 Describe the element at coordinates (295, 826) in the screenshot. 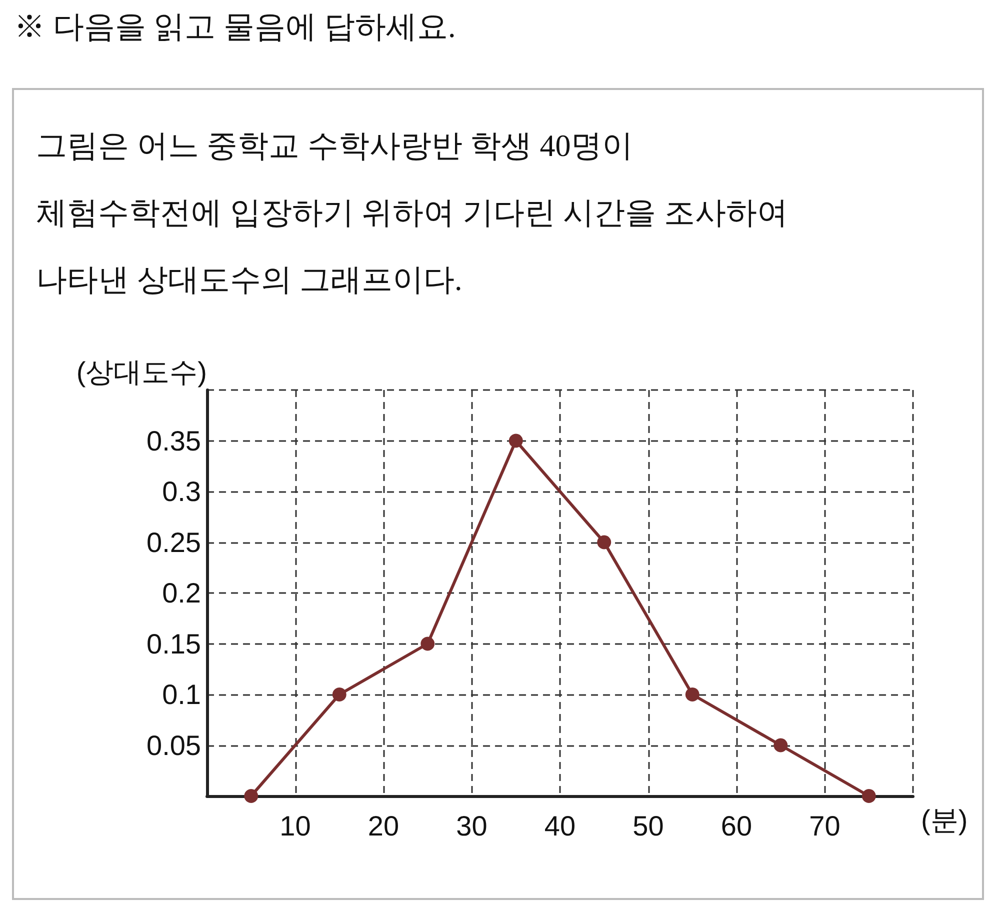

I see `x-tick-label: 10` at that location.